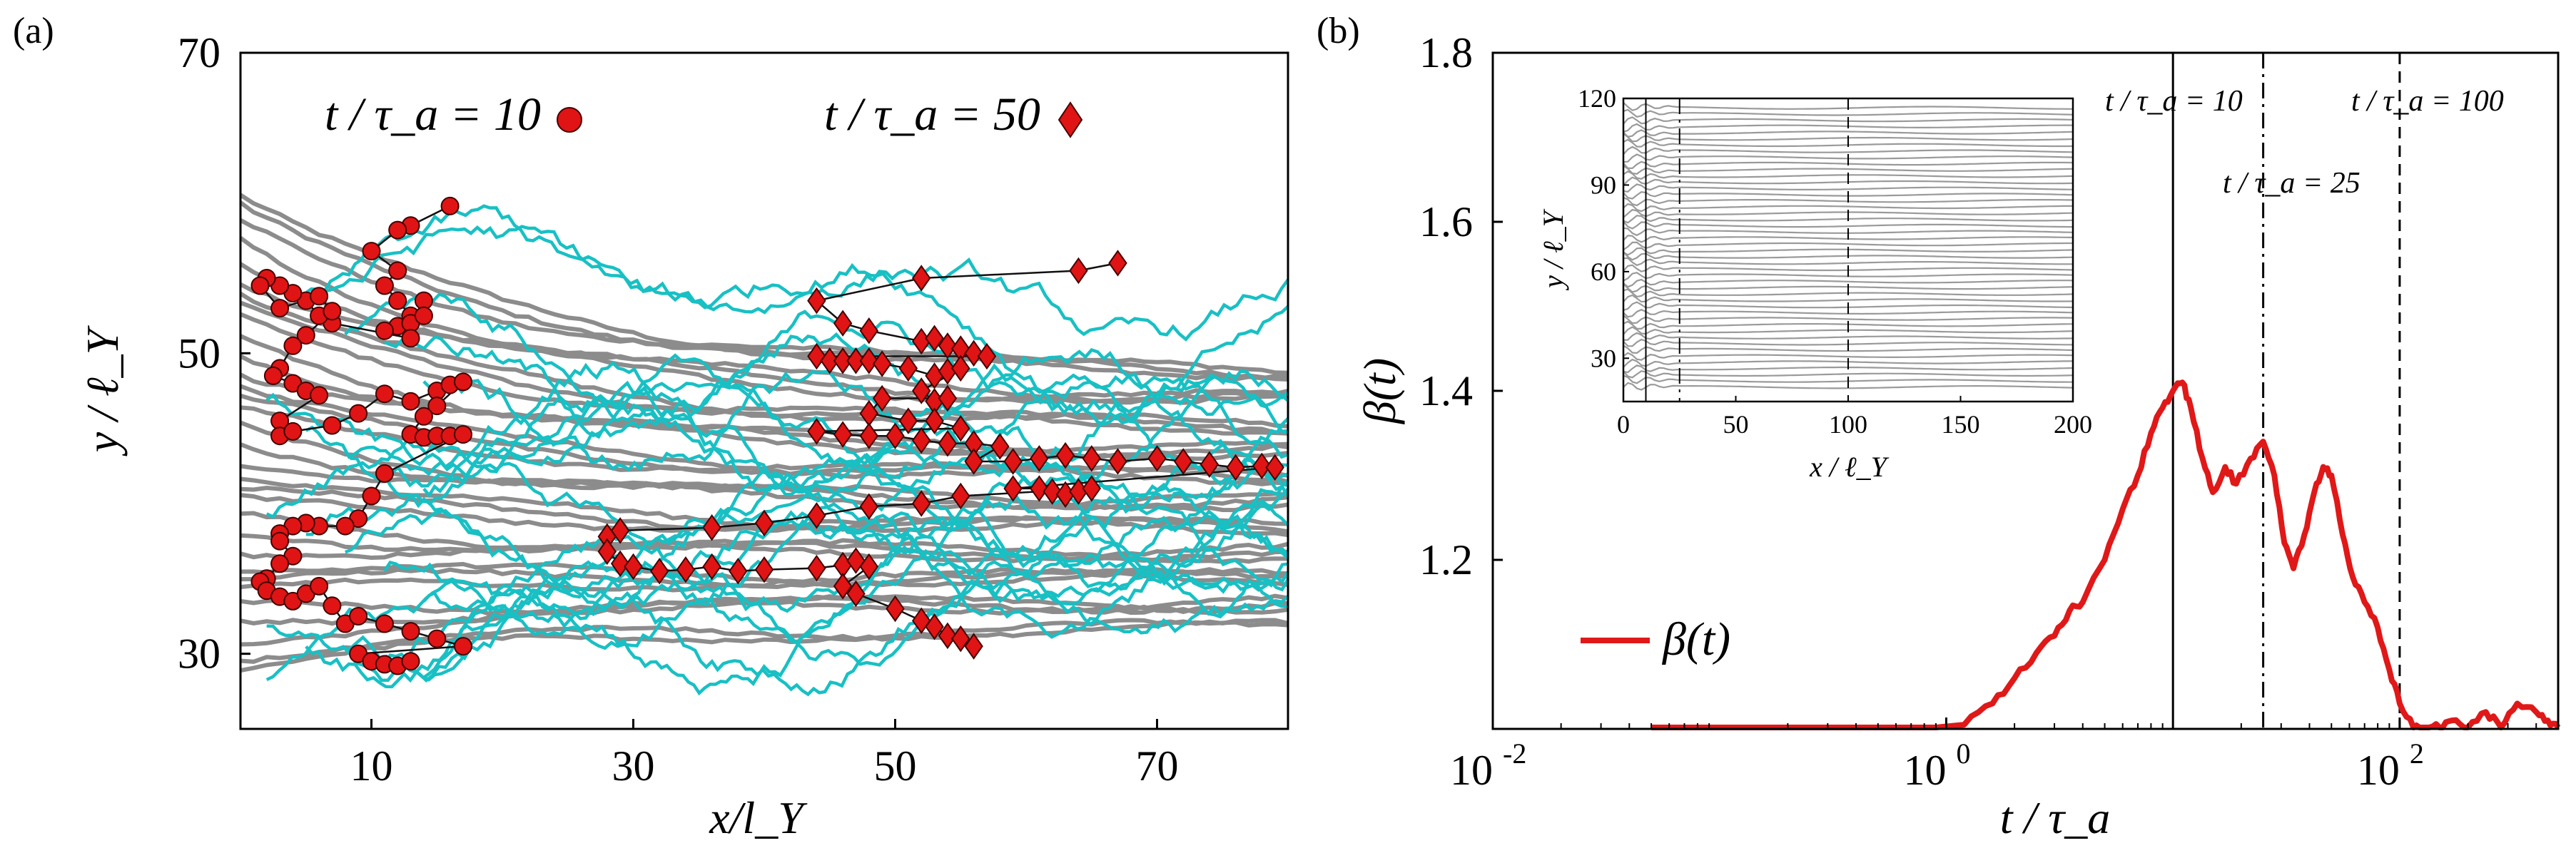 The width and height of the screenshot is (2576, 853). Describe the element at coordinates (764, 477) in the screenshot. I see `streamline` at that location.